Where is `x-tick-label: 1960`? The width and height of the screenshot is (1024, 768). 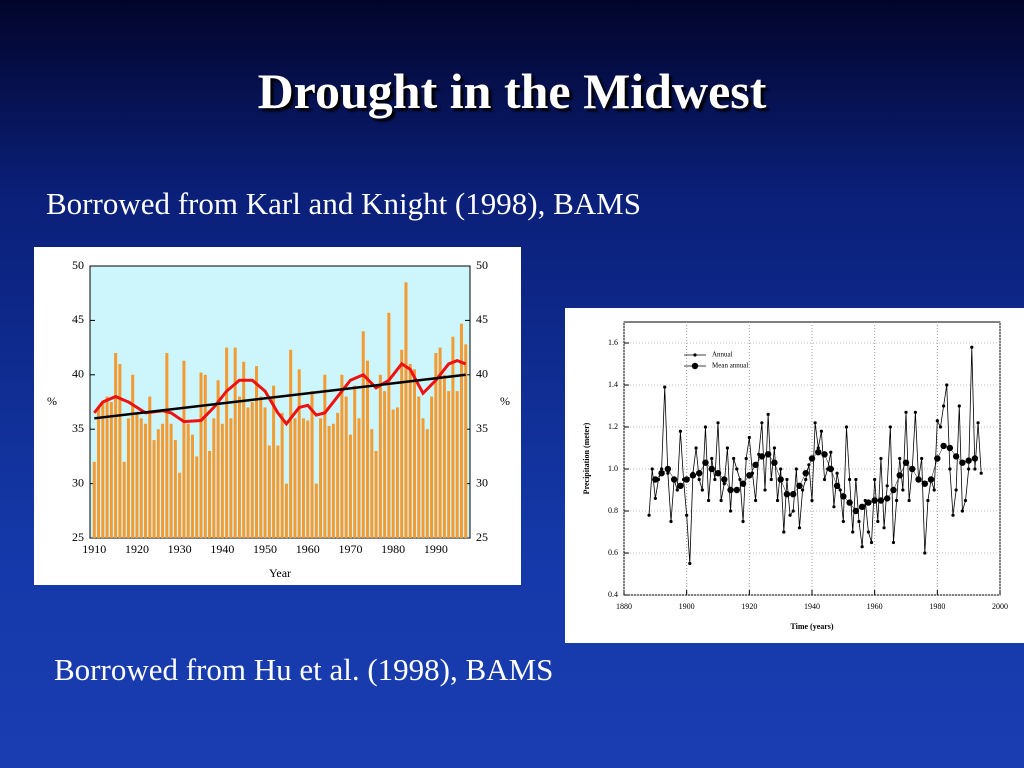 x-tick-label: 1960 is located at coordinates (308, 549).